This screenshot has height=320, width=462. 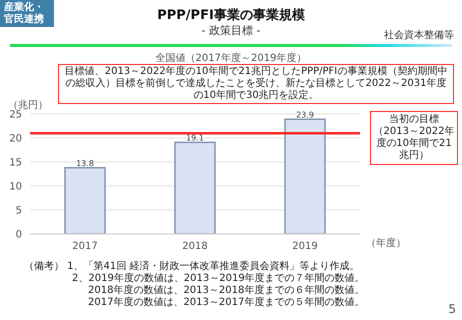 I want to click on data-label: 19.1, so click(x=195, y=137).